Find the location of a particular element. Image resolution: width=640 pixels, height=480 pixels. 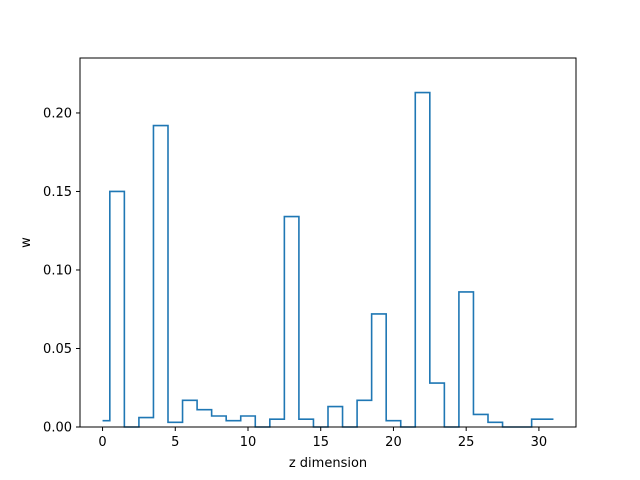

x-tick-label: 10 is located at coordinates (248, 442).